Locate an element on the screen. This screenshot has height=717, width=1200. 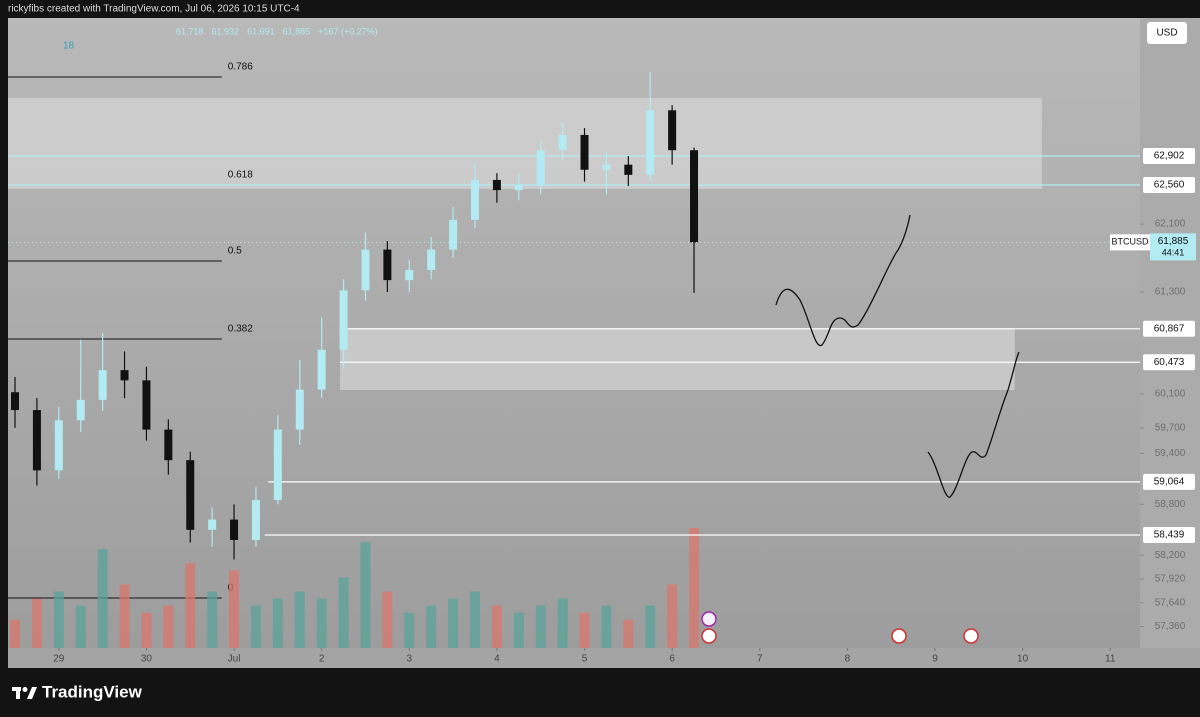
level-label: 62,902 is located at coordinates (1169, 156).